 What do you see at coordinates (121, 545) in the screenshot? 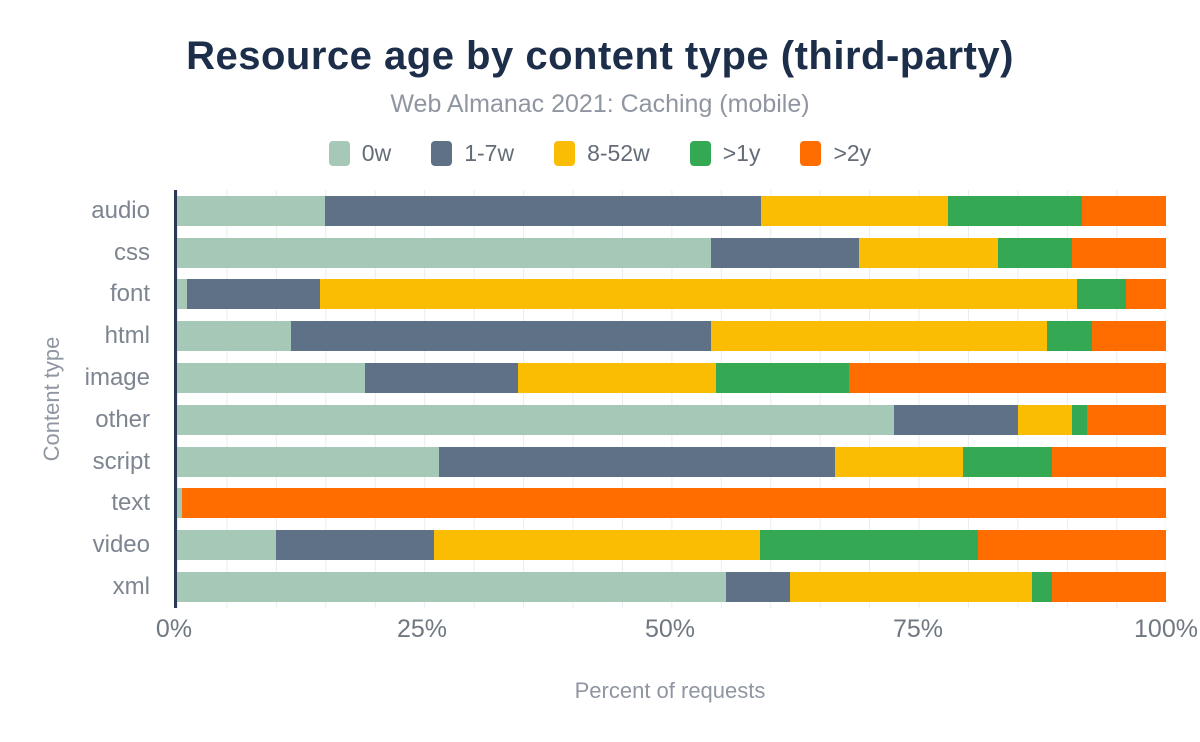
I see `category-label-video: video` at bounding box center [121, 545].